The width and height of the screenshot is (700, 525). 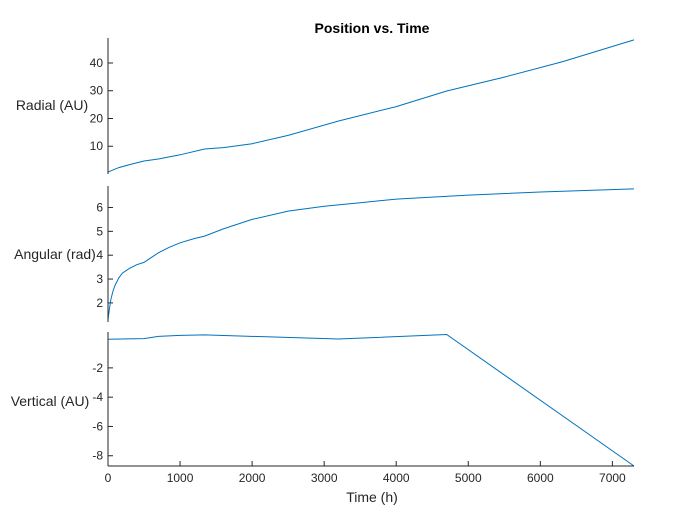 I want to click on x-tick-label: 3000, so click(x=324, y=478).